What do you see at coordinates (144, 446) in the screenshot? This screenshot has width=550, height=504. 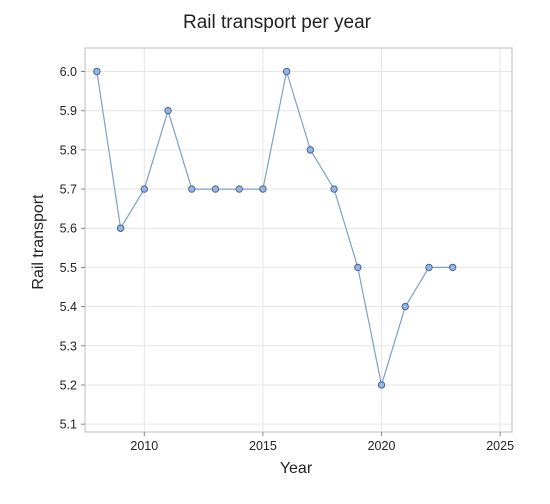 I see `x-tick-label: 2010` at bounding box center [144, 446].